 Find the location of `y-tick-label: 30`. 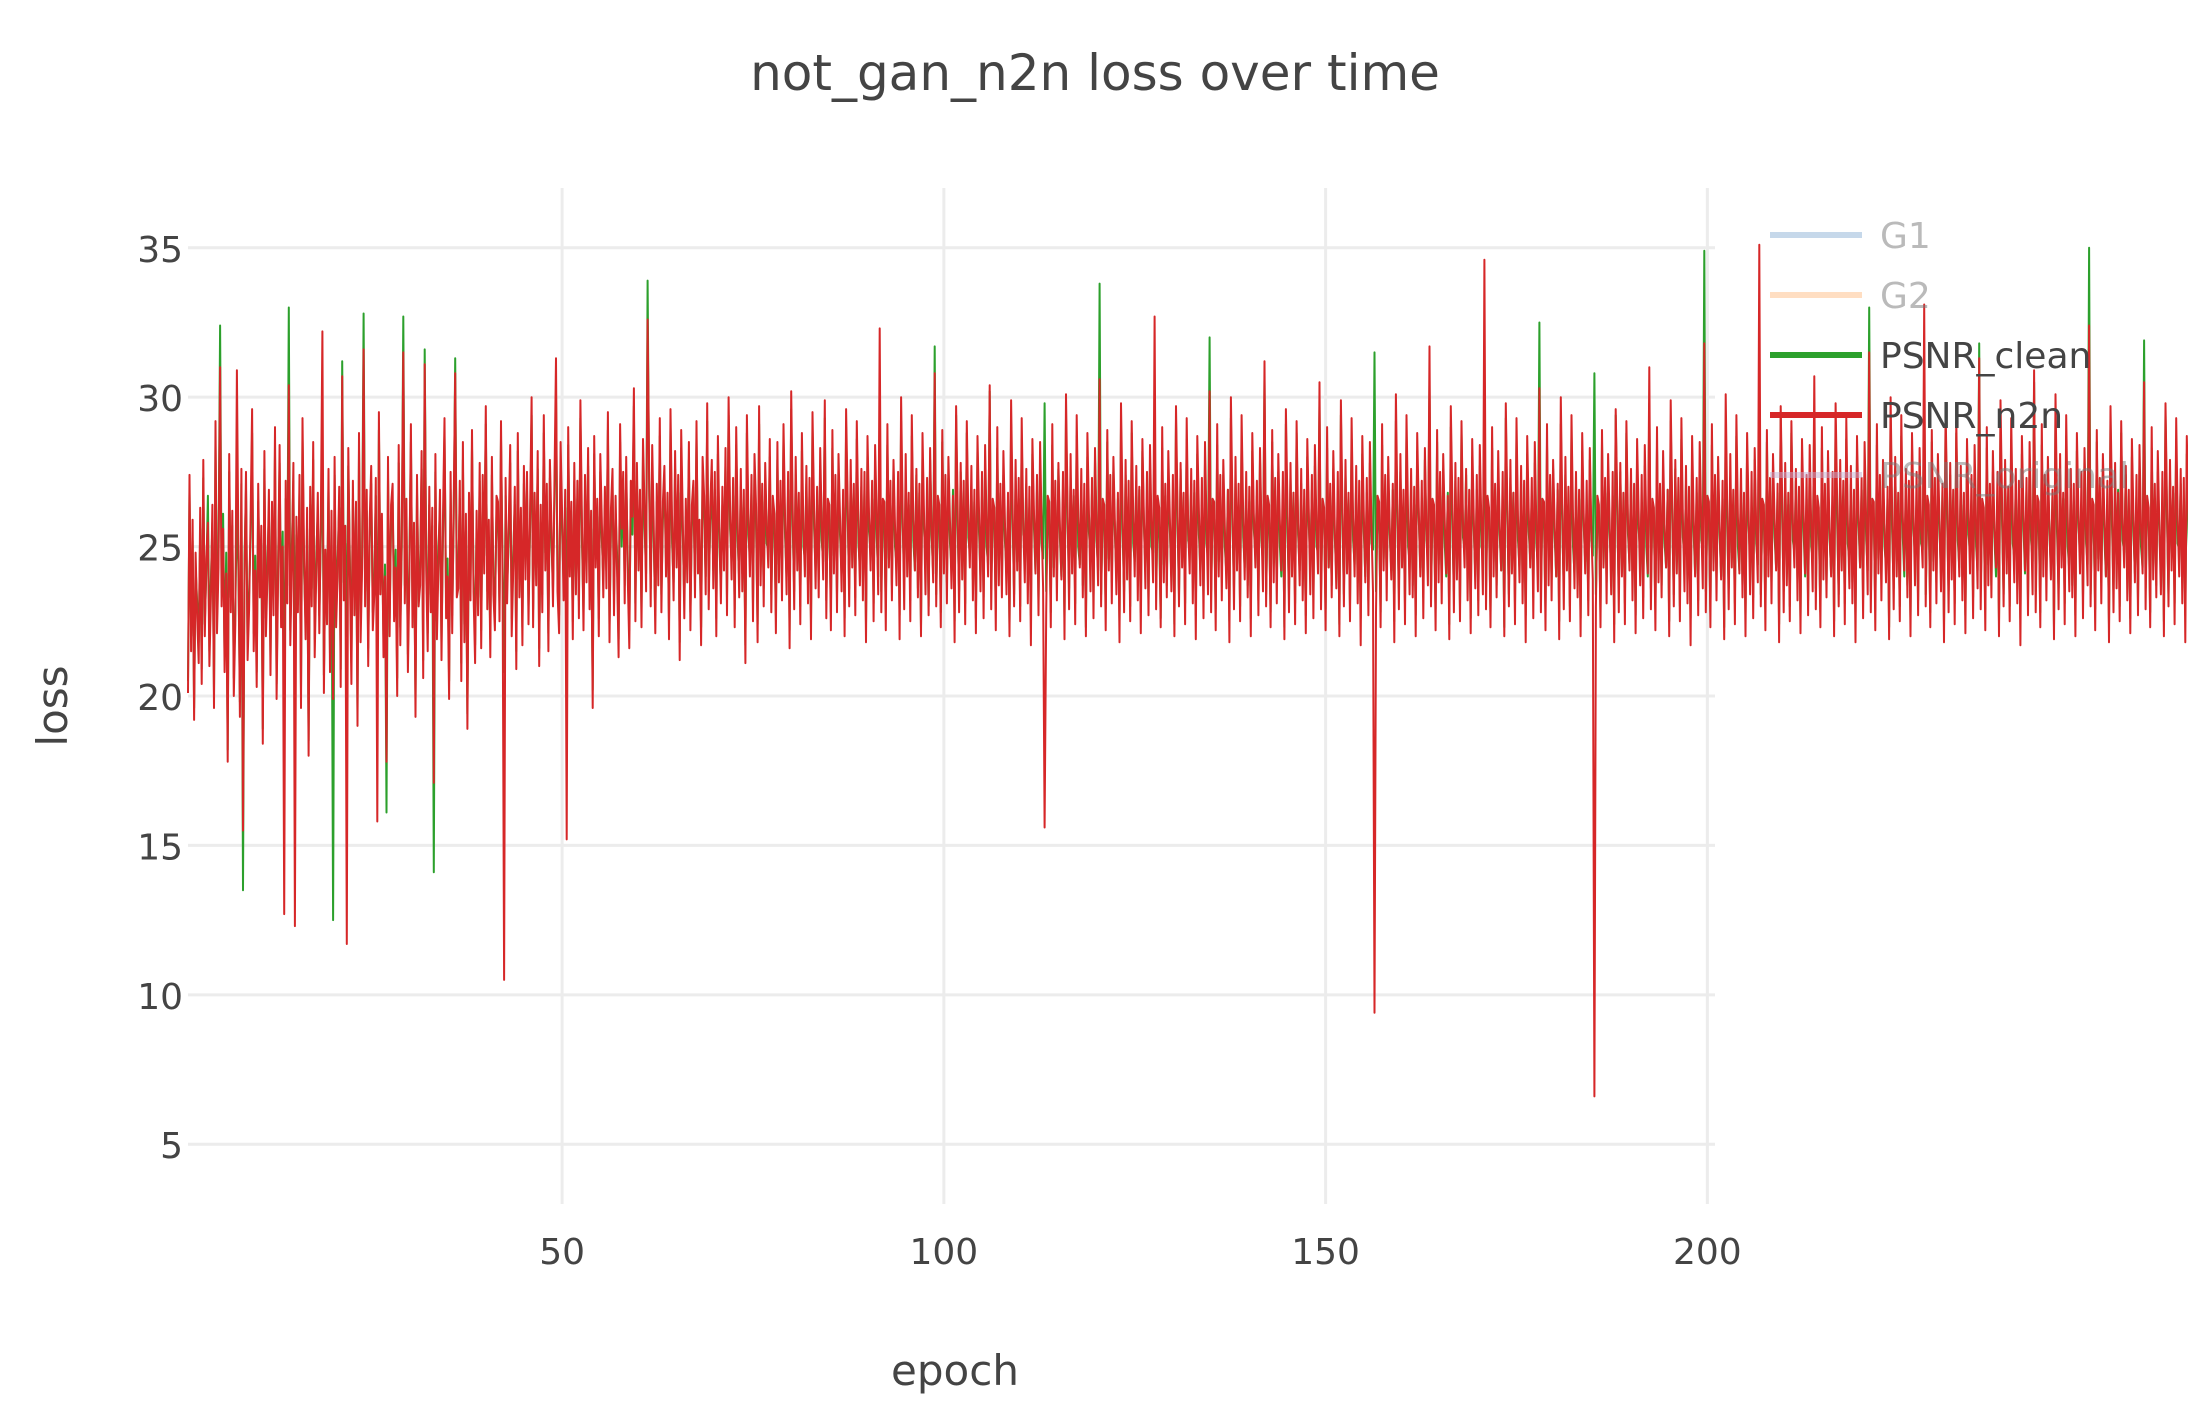

y-tick-label: 30 is located at coordinates (160, 399).